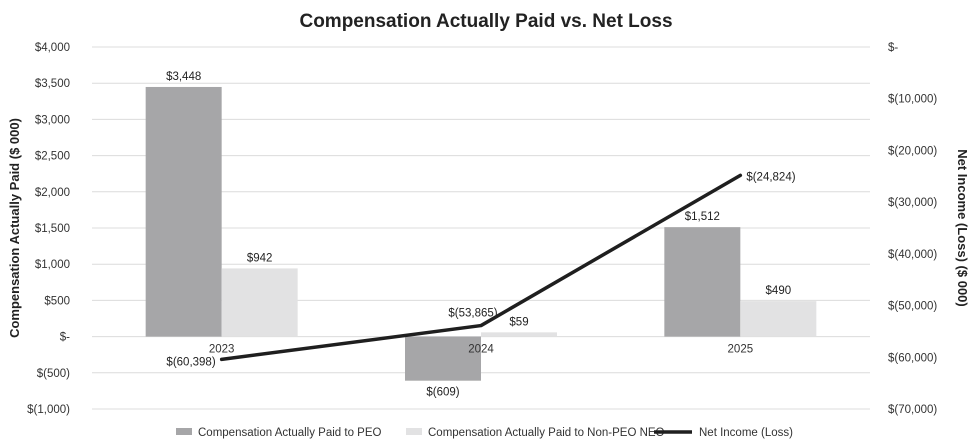 The image size is (971, 447). I want to click on left-tick-label: $1,000, so click(52, 265).